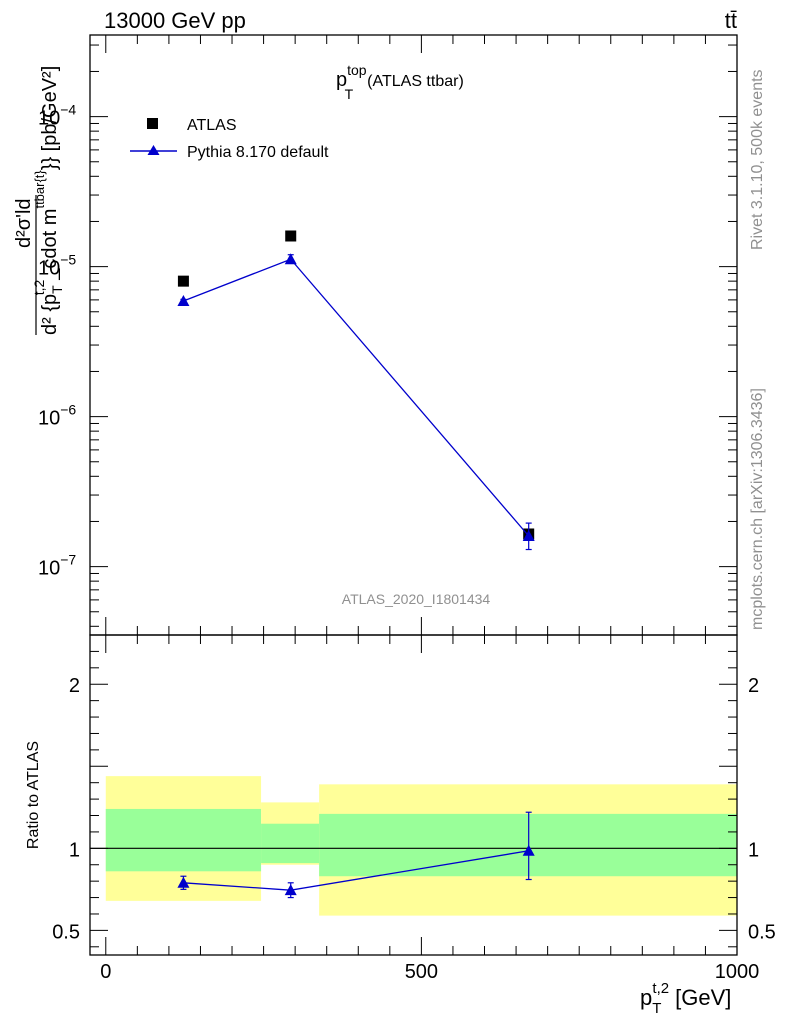 Image resolution: width=786 pixels, height=1024 pixels. What do you see at coordinates (349, 94) in the screenshot?
I see `title-sub: T` at bounding box center [349, 94].